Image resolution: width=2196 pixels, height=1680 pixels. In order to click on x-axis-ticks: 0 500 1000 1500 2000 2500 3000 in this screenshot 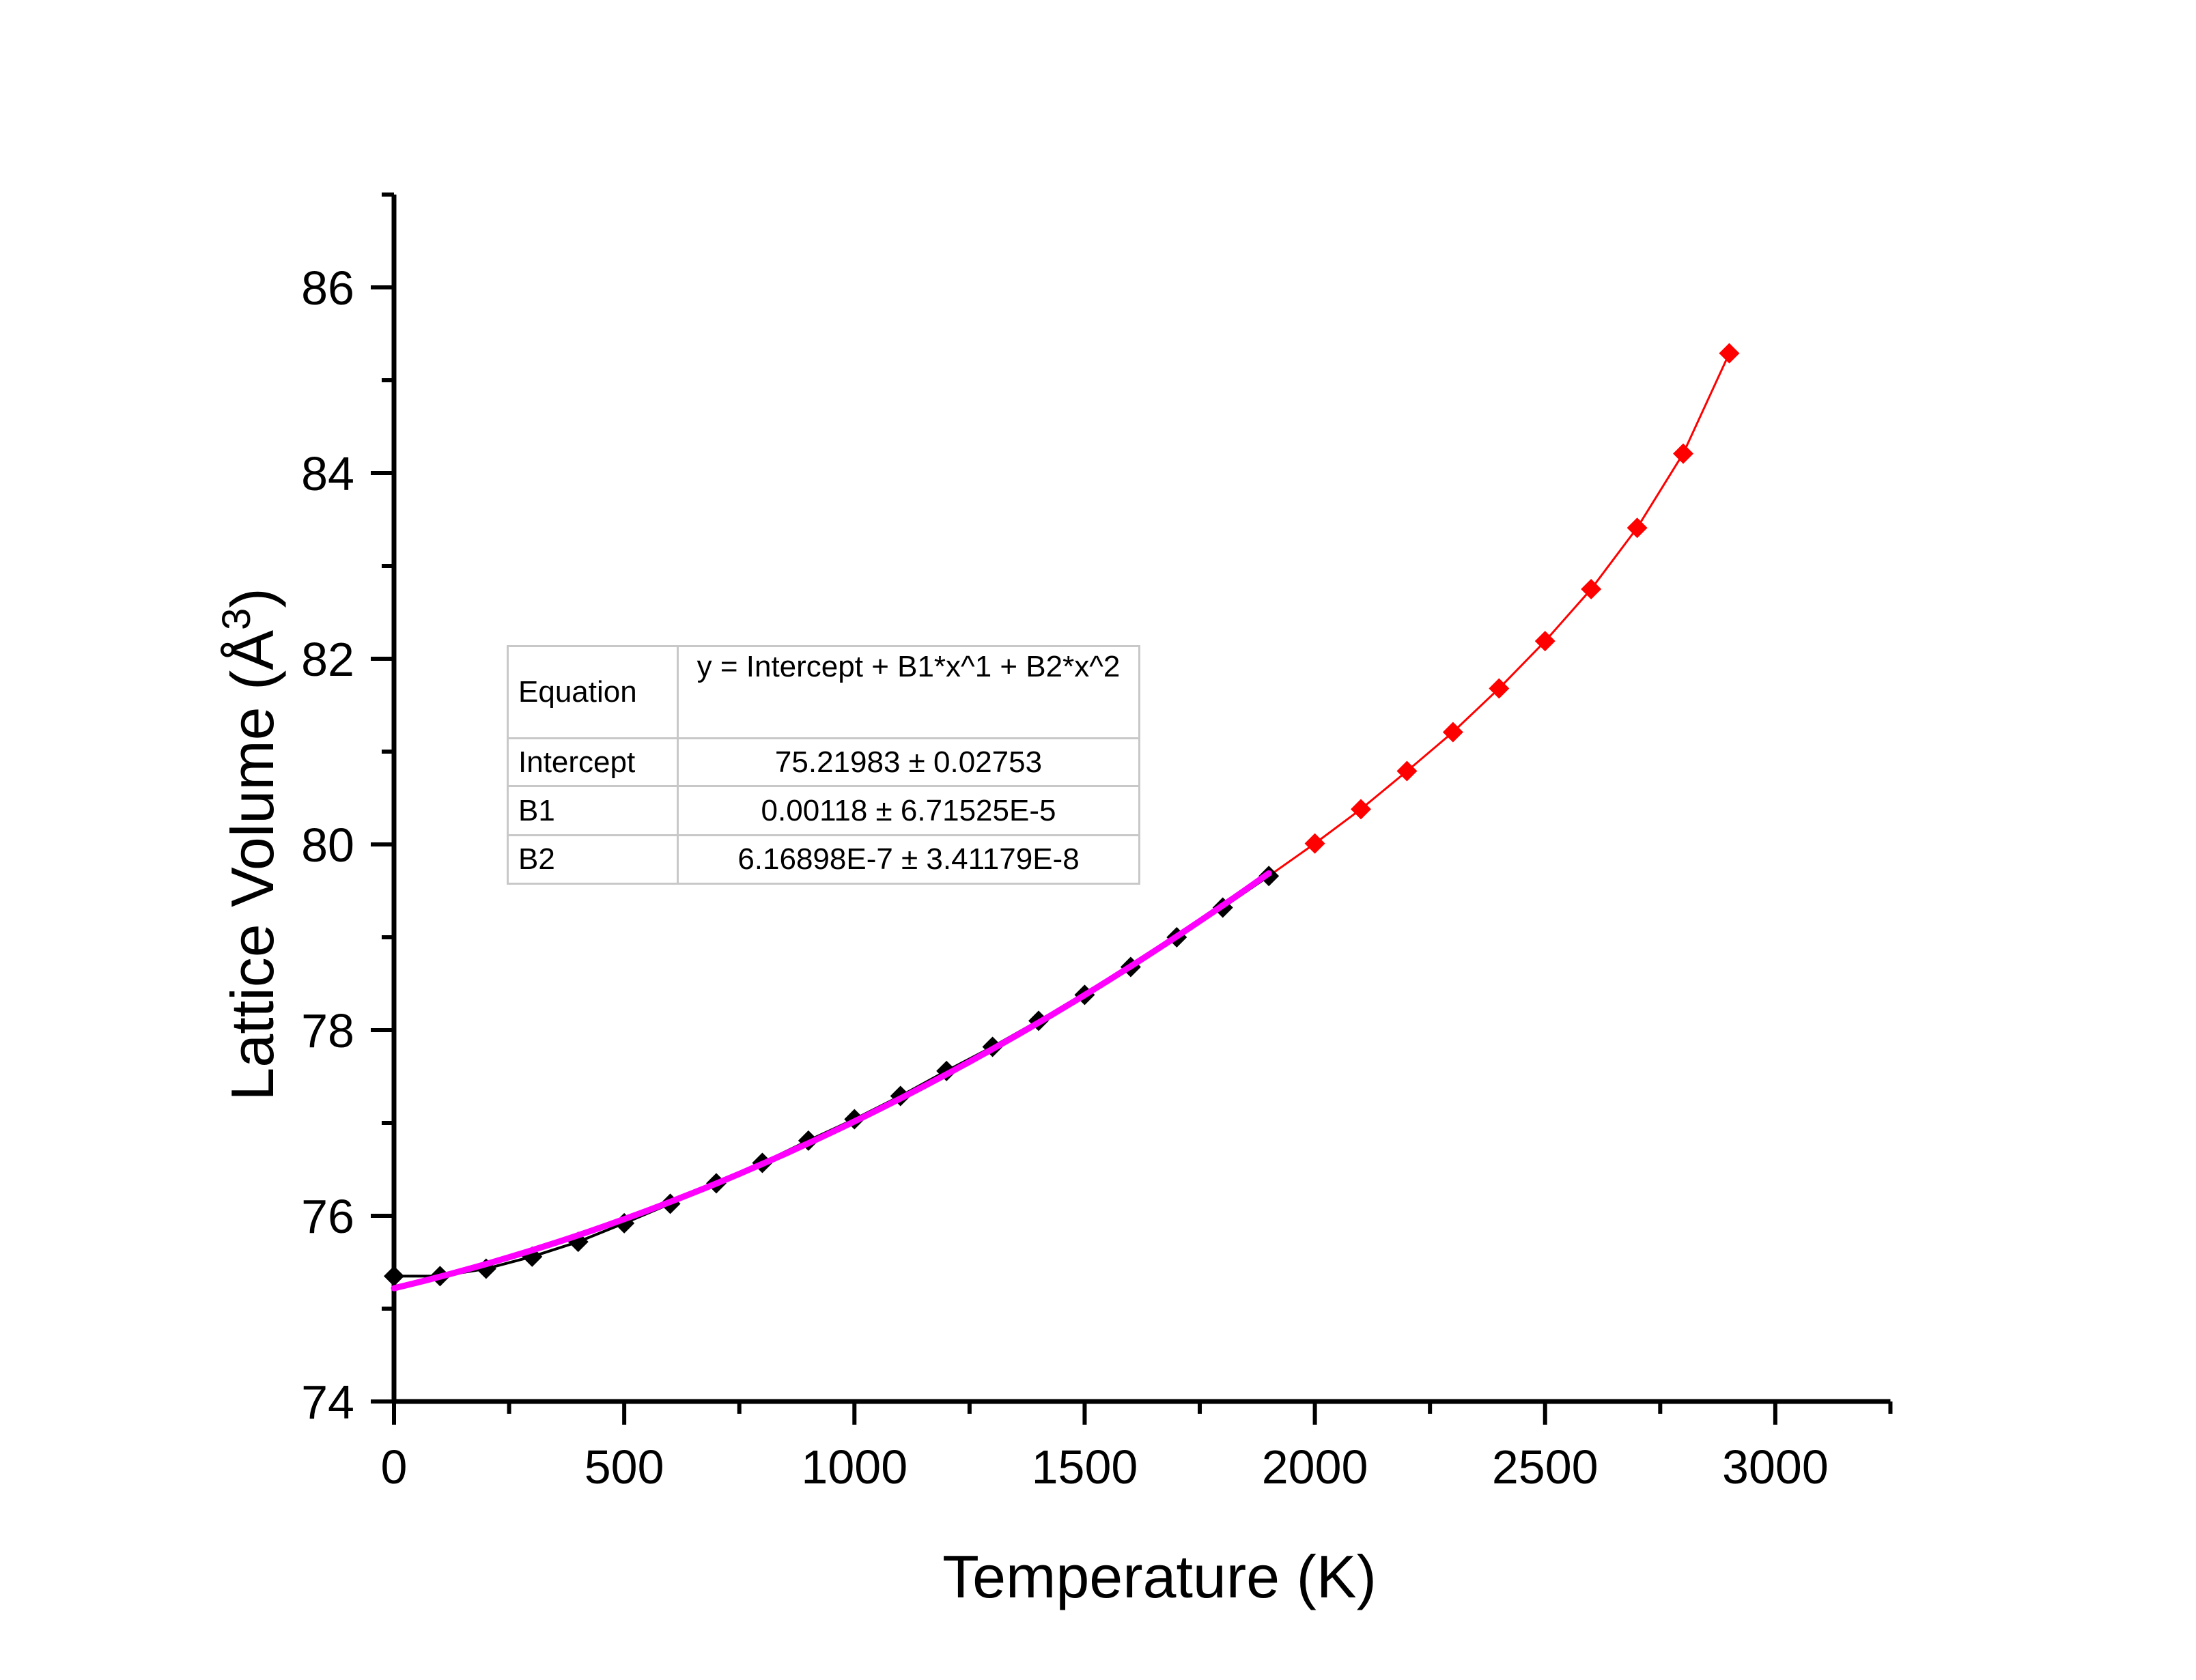, I will do `click(1137, 1447)`.